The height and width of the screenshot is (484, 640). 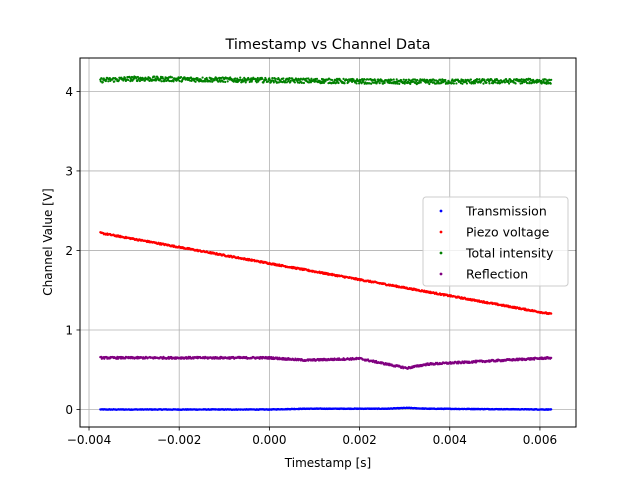 What do you see at coordinates (509, 253) in the screenshot?
I see `legend-label: Total intensity` at bounding box center [509, 253].